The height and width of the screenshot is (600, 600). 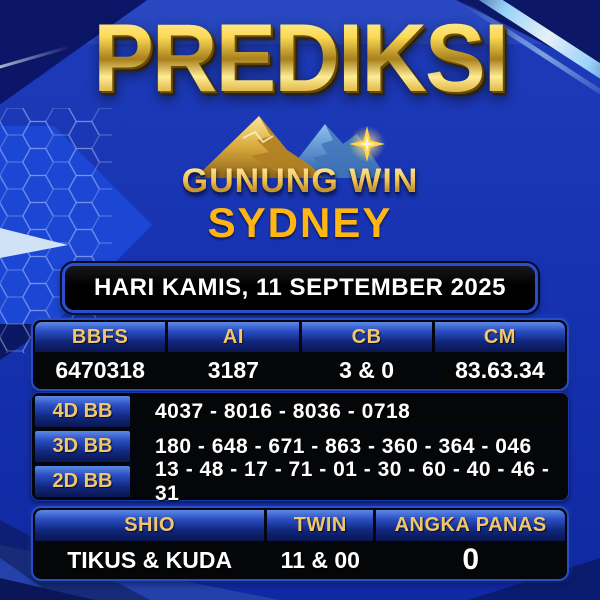 I want to click on star-icon, so click(x=367, y=144).